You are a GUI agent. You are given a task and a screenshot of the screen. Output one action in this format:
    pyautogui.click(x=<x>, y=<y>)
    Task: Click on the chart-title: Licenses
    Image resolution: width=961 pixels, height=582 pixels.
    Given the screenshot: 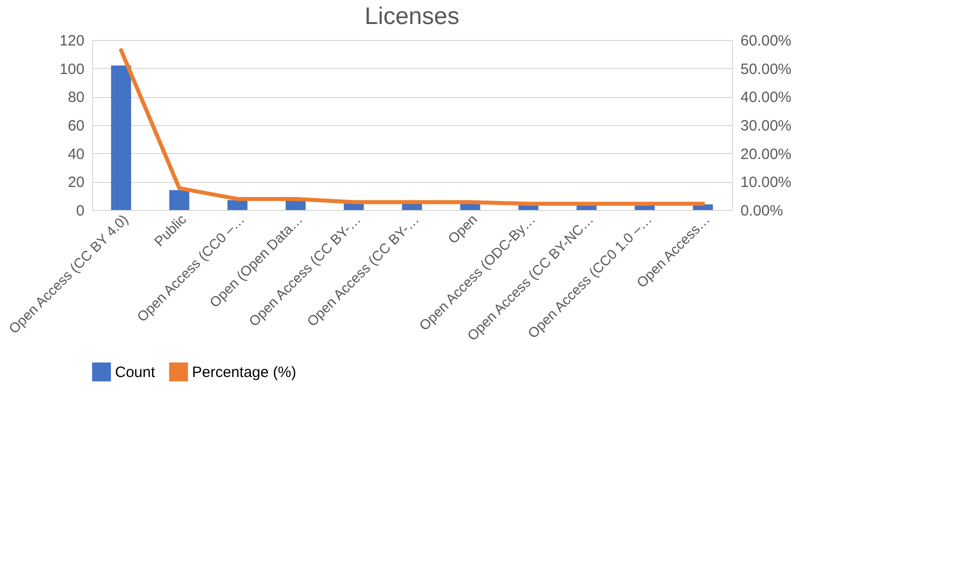 What is the action you would take?
    pyautogui.click(x=412, y=16)
    